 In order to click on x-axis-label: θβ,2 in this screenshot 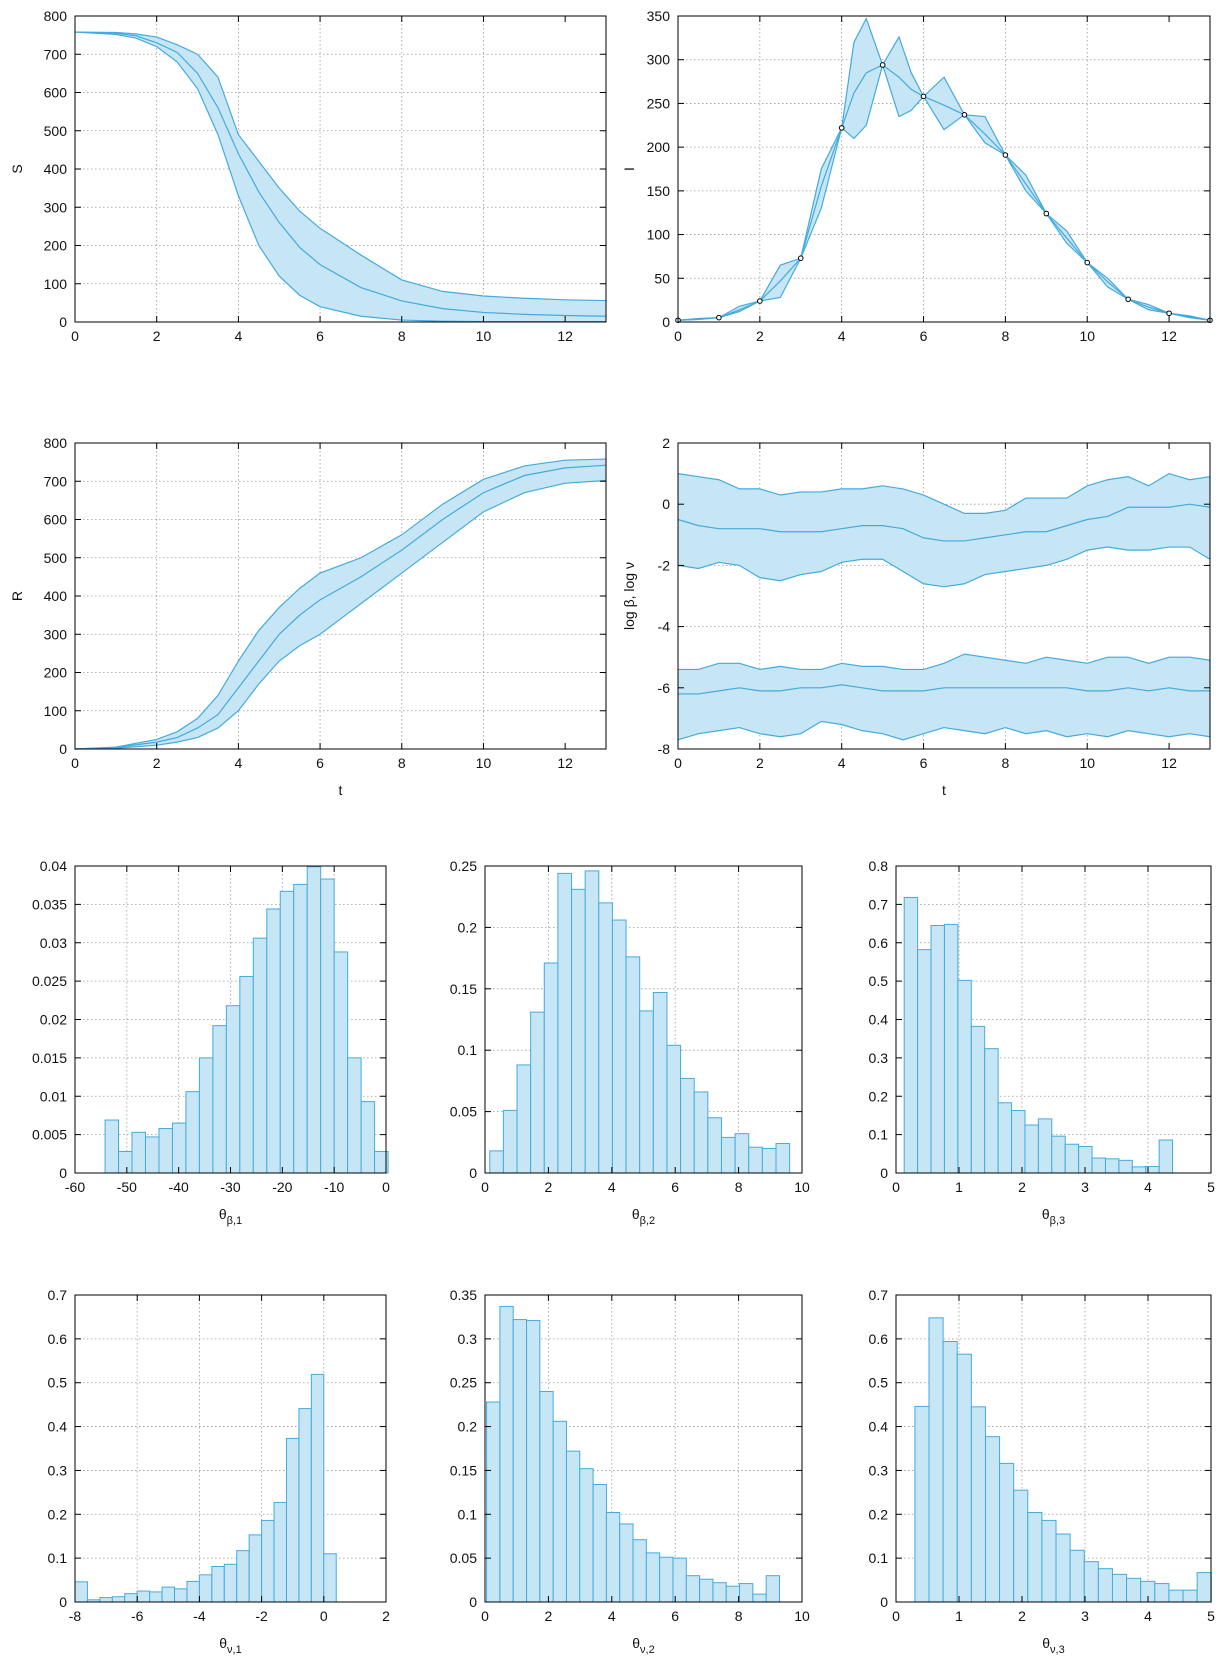, I will do `click(643, 1216)`.